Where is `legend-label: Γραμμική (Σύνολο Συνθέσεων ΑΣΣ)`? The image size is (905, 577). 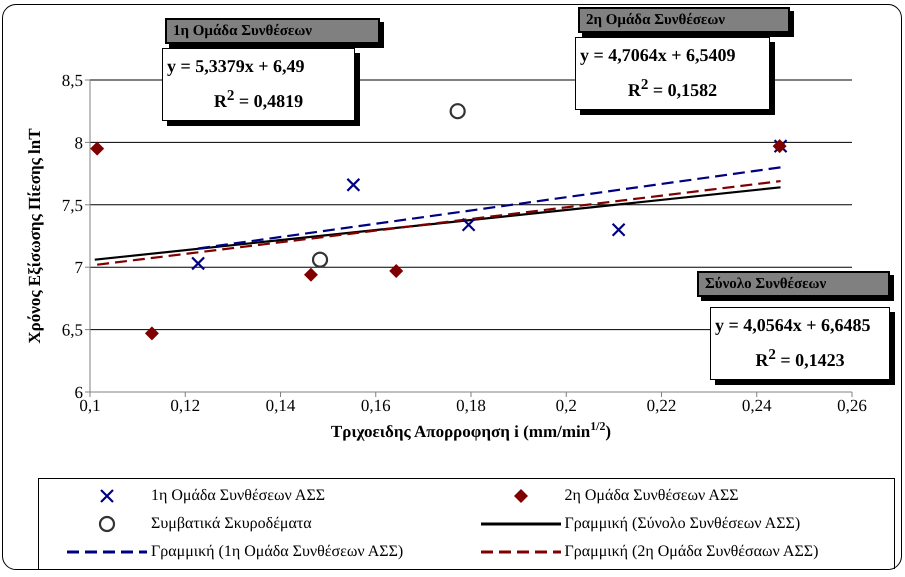
legend-label: Γραμμική (Σύνολο Συνθέσεων ΑΣΣ) is located at coordinates (682, 524).